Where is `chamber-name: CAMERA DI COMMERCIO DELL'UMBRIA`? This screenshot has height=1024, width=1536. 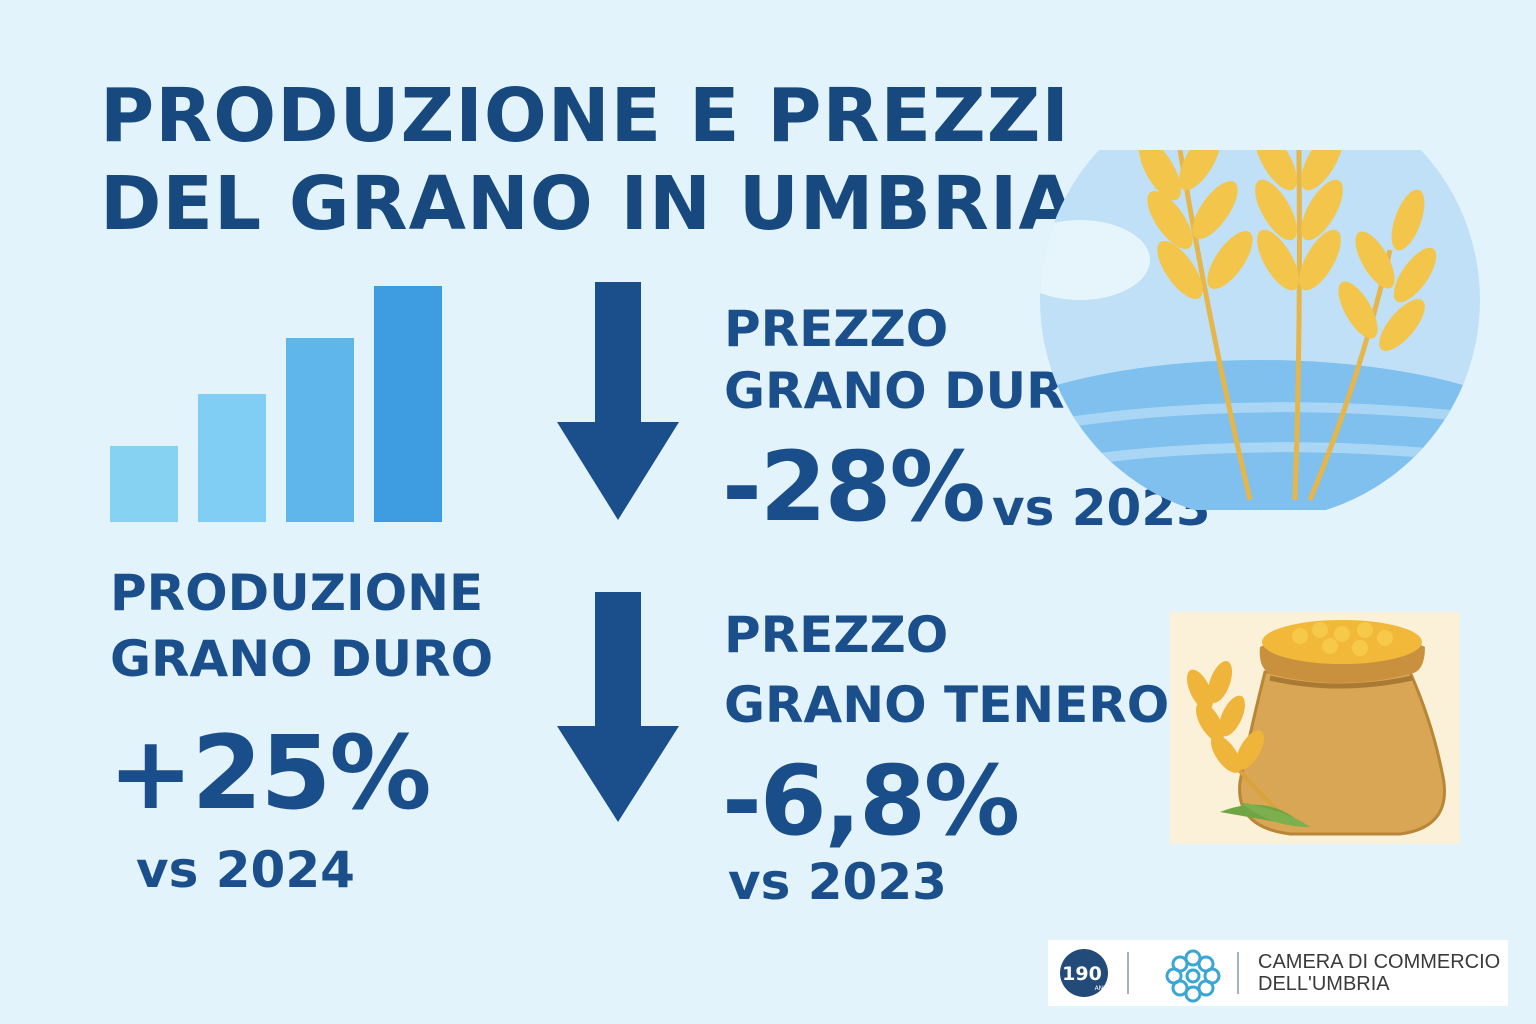
chamber-name: CAMERA DI COMMERCIO DELL'UMBRIA is located at coordinates (1379, 973).